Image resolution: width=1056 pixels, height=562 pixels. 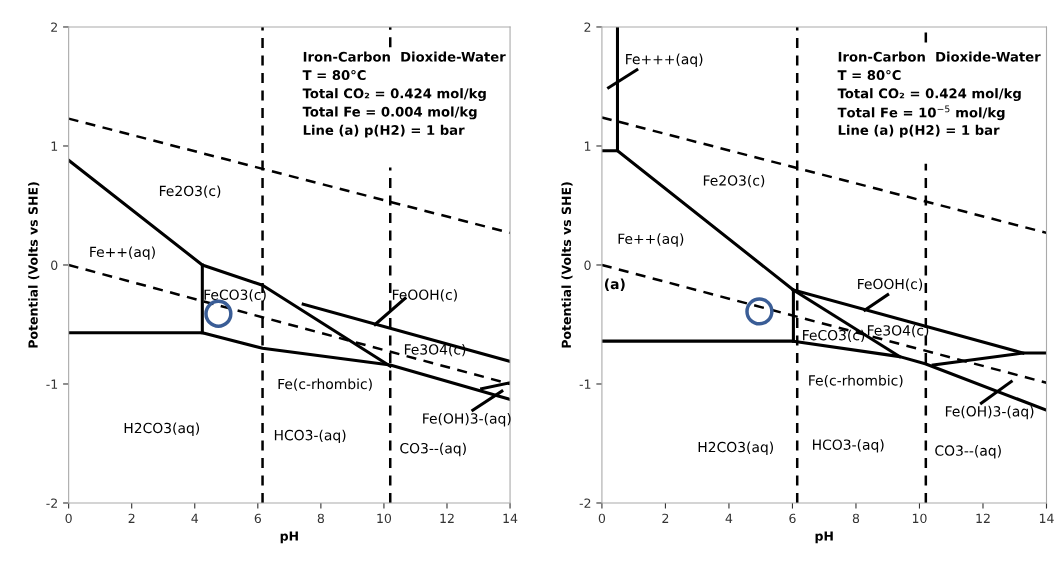 What do you see at coordinates (664, 60) in the screenshot?
I see `annotation: Fe+++(aq)` at bounding box center [664, 60].